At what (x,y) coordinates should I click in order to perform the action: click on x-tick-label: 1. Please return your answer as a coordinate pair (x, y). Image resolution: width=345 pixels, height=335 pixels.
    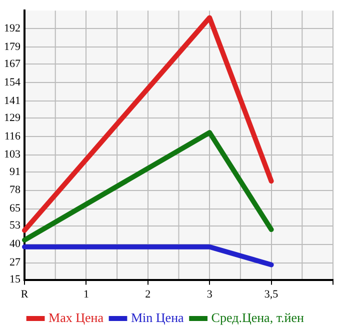
    Looking at the image, I should click on (86, 294).